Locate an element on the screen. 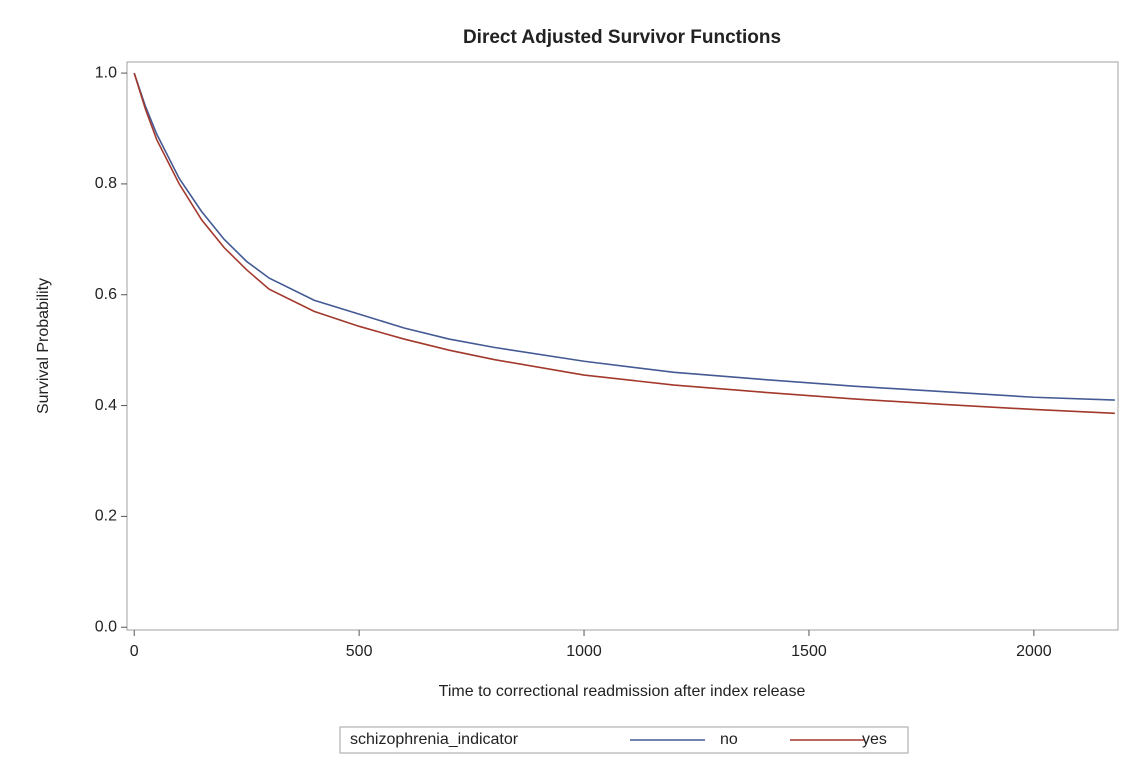 The width and height of the screenshot is (1129, 763). y-tick-label: 1.0 is located at coordinates (106, 72).